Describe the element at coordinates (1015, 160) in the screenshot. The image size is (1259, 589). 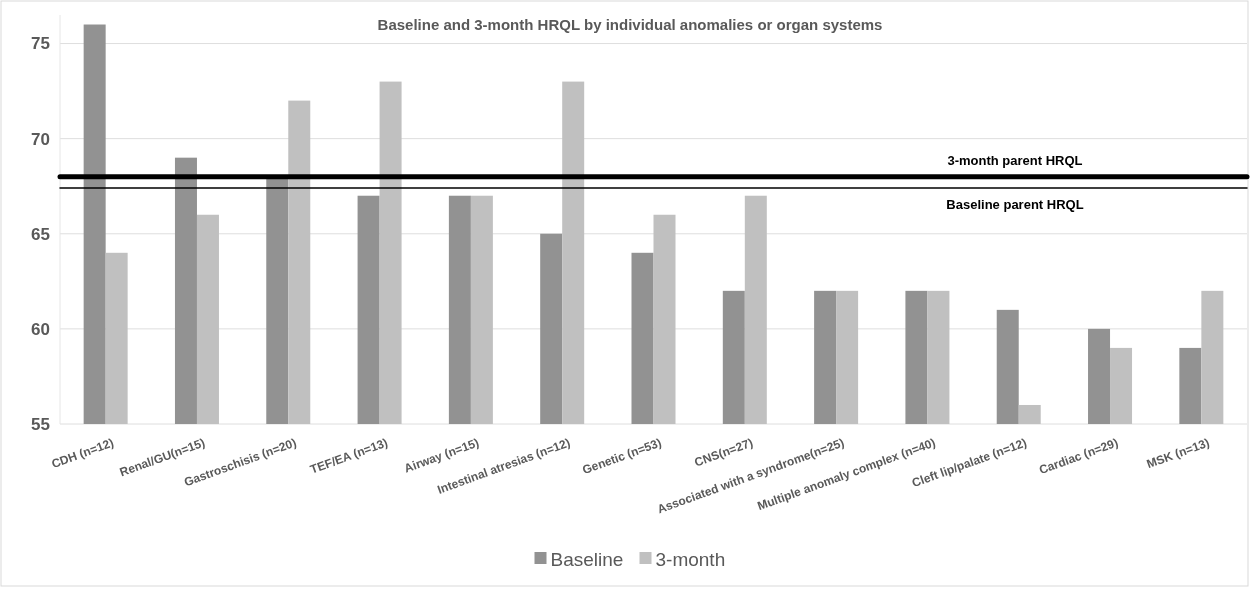
I see `ref-line-label: 3-month parent HRQL` at that location.